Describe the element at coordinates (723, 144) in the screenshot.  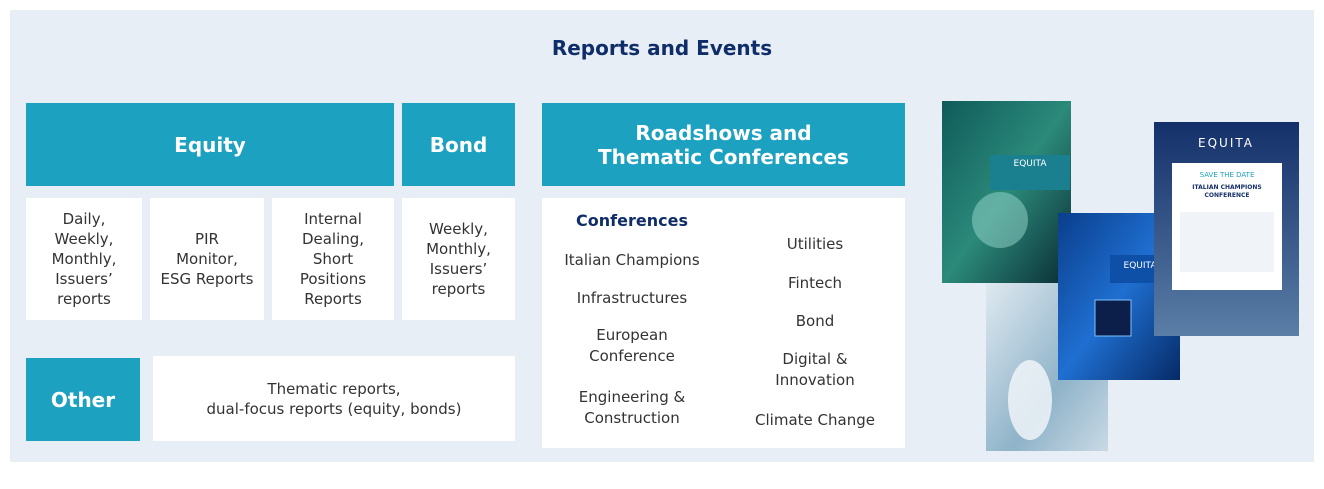
I see `roadshows-header: Roadshows and Thematic Conferences` at that location.